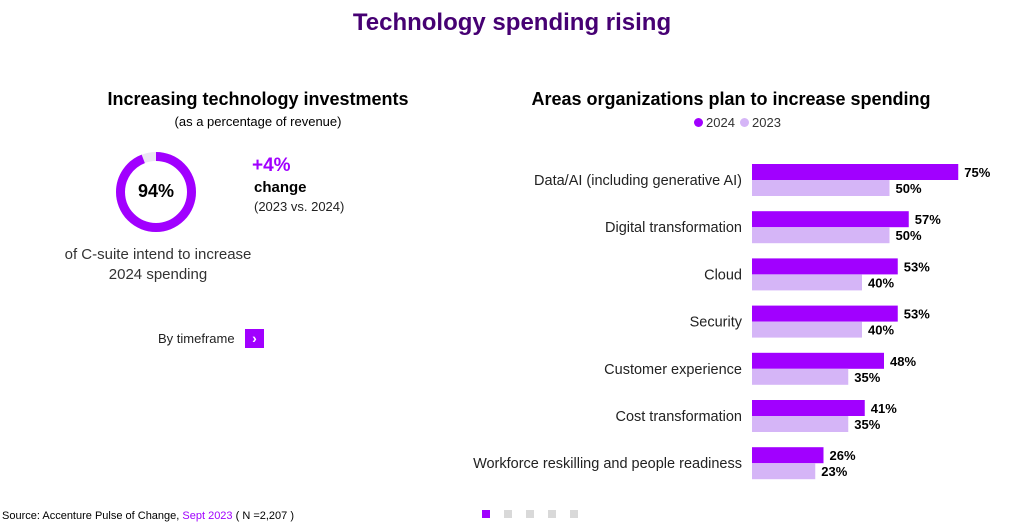 The width and height of the screenshot is (1024, 524). I want to click on category-label: Digital transformation, so click(673, 228).